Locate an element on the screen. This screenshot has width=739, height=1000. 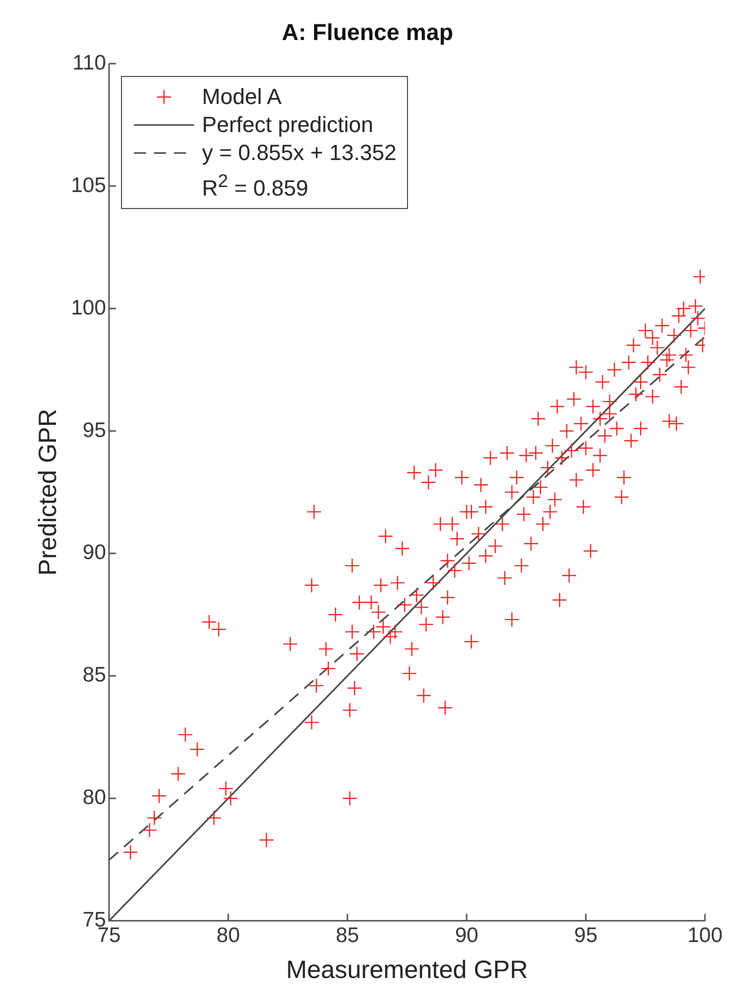
y-tick-label: 90 is located at coordinates (94, 552).